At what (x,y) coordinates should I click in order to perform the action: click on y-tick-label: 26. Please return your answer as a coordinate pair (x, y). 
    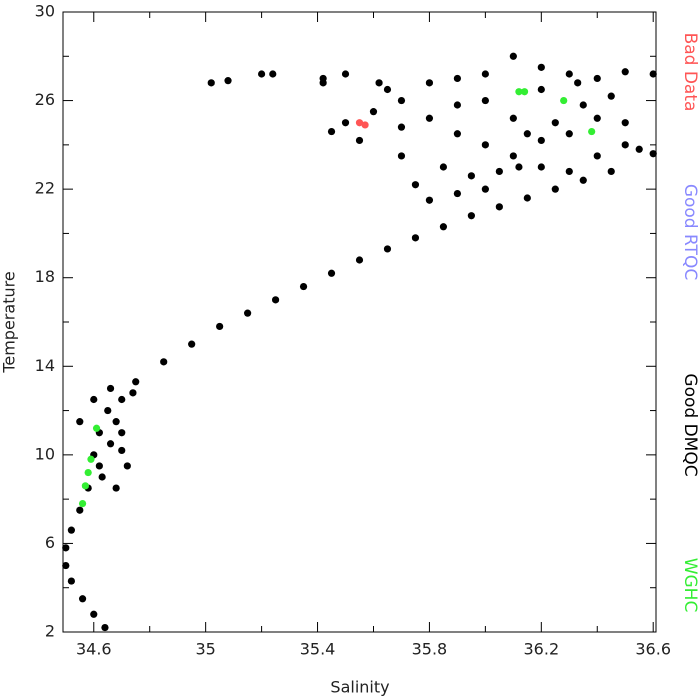
    Looking at the image, I should click on (45, 99).